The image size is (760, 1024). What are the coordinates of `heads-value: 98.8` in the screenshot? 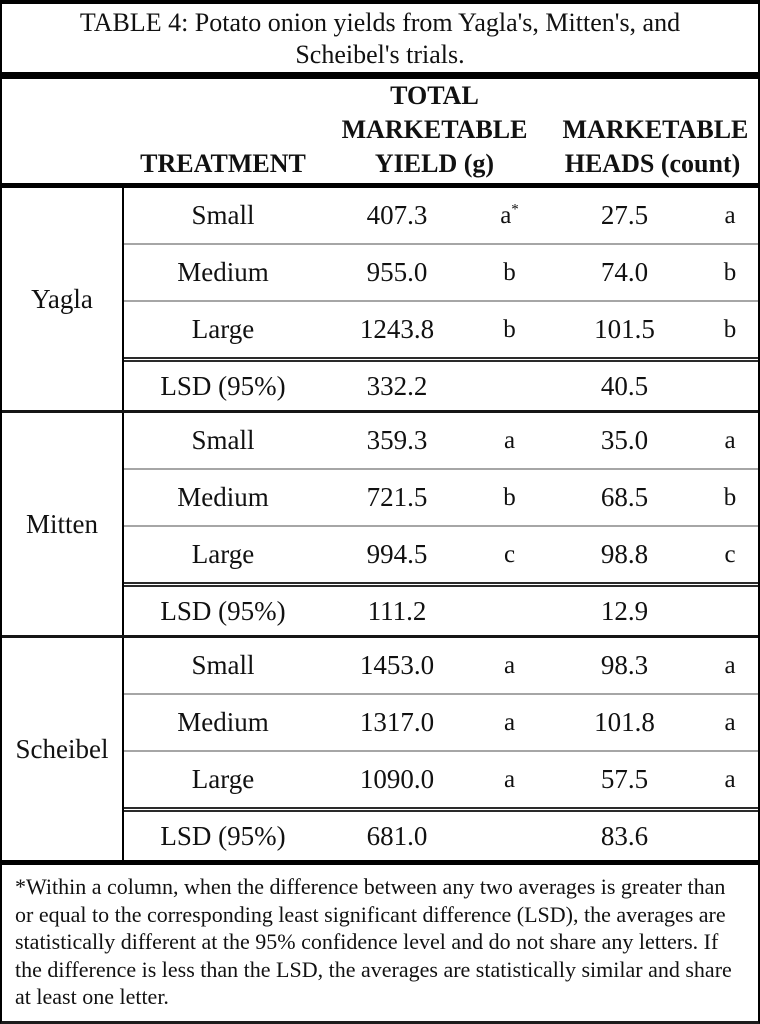 It's located at (624, 554).